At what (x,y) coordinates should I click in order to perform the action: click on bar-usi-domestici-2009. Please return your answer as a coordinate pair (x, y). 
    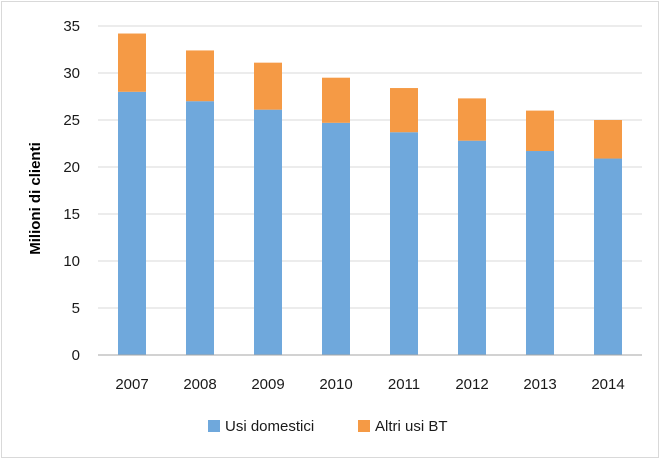
    Looking at the image, I should click on (268, 232).